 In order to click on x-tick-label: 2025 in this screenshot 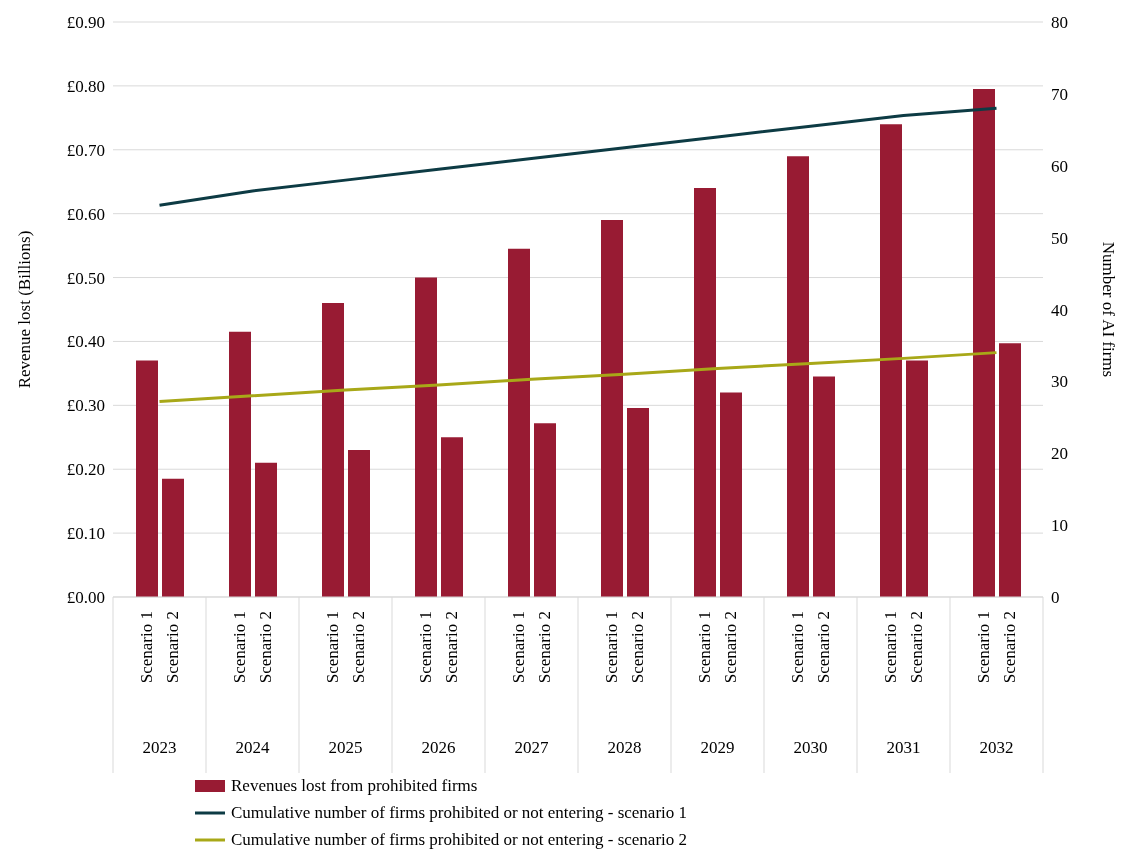, I will do `click(345, 747)`.